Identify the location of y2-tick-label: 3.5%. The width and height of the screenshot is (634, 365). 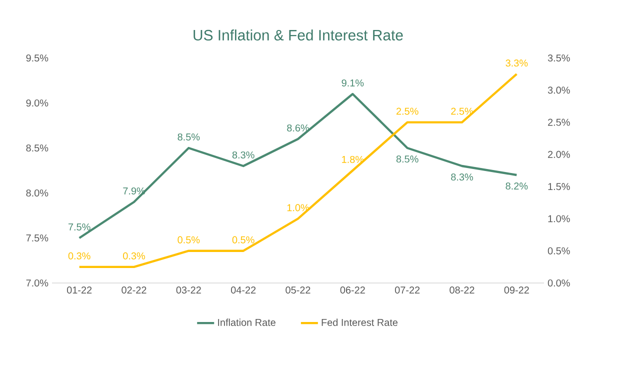
(559, 58).